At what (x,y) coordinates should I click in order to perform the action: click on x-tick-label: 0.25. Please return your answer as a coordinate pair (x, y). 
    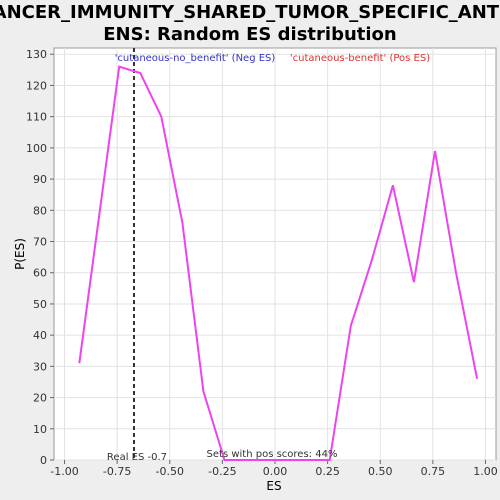
    Looking at the image, I should click on (327, 471).